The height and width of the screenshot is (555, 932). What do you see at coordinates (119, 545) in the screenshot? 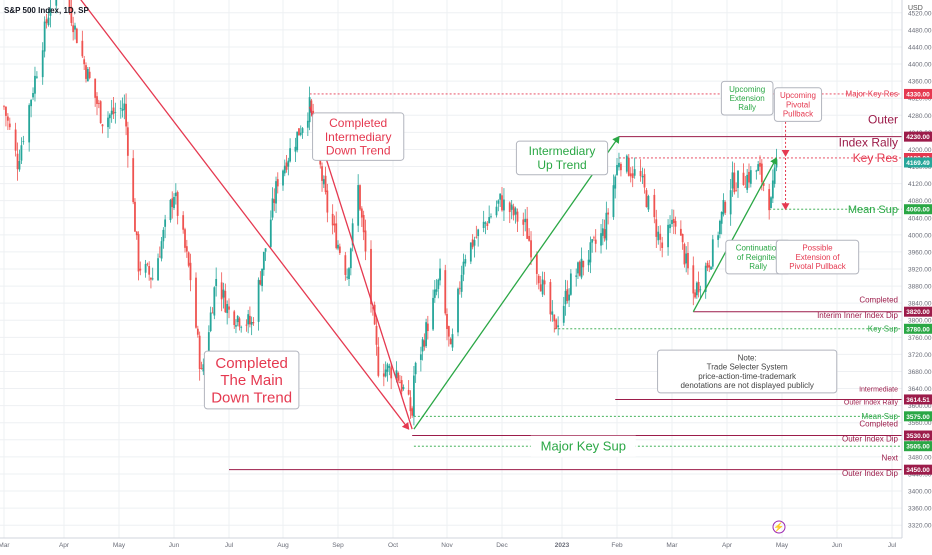
I see `x-tick-label: May` at bounding box center [119, 545].